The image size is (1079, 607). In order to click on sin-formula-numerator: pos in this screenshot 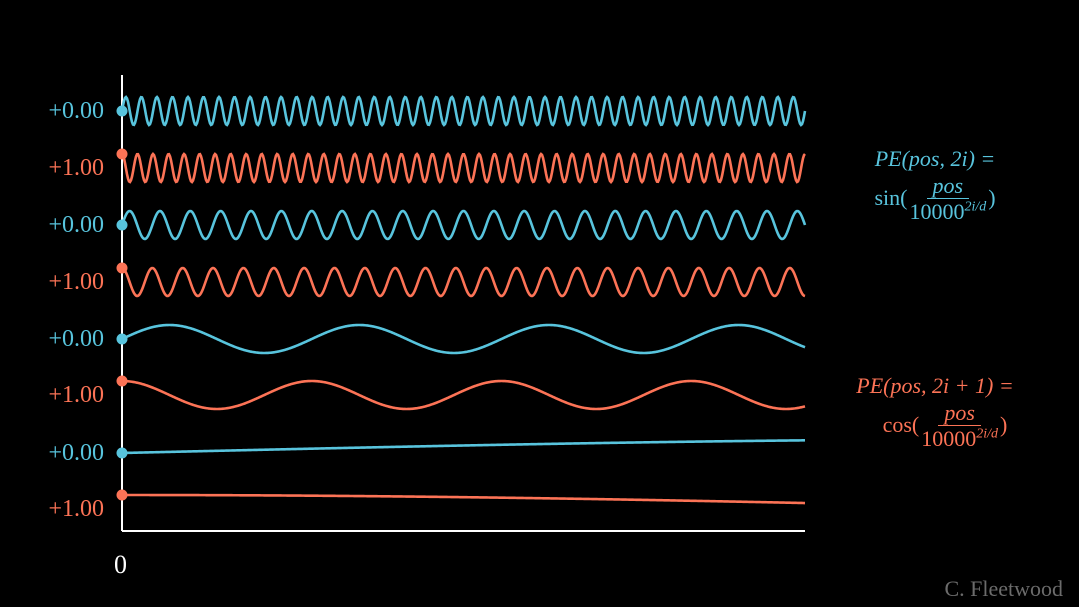, I will do `click(948, 186)`.